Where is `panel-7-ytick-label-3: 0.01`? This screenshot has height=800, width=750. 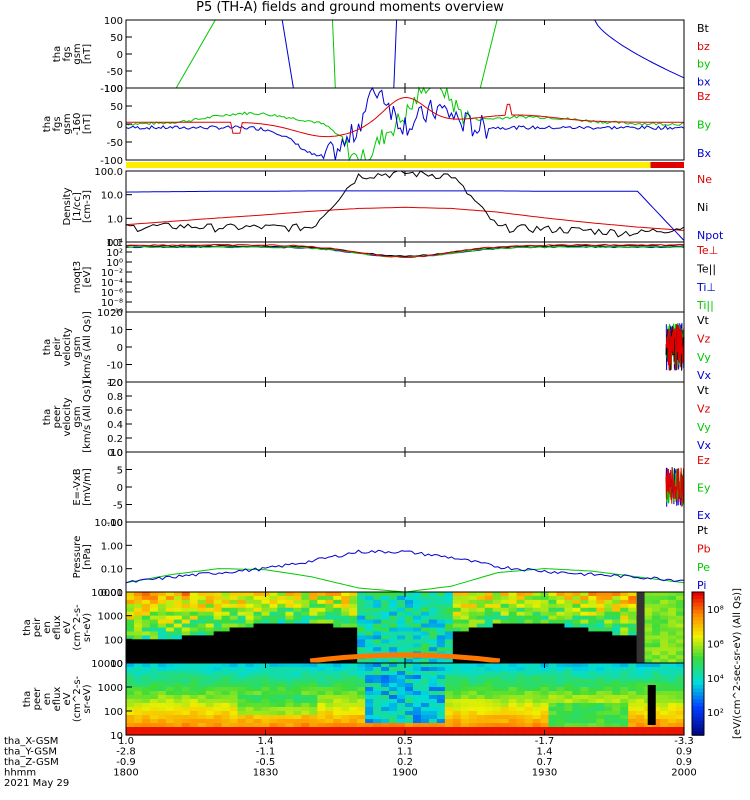 panel-7-ytick-label-3: 0.01 is located at coordinates (112, 593).